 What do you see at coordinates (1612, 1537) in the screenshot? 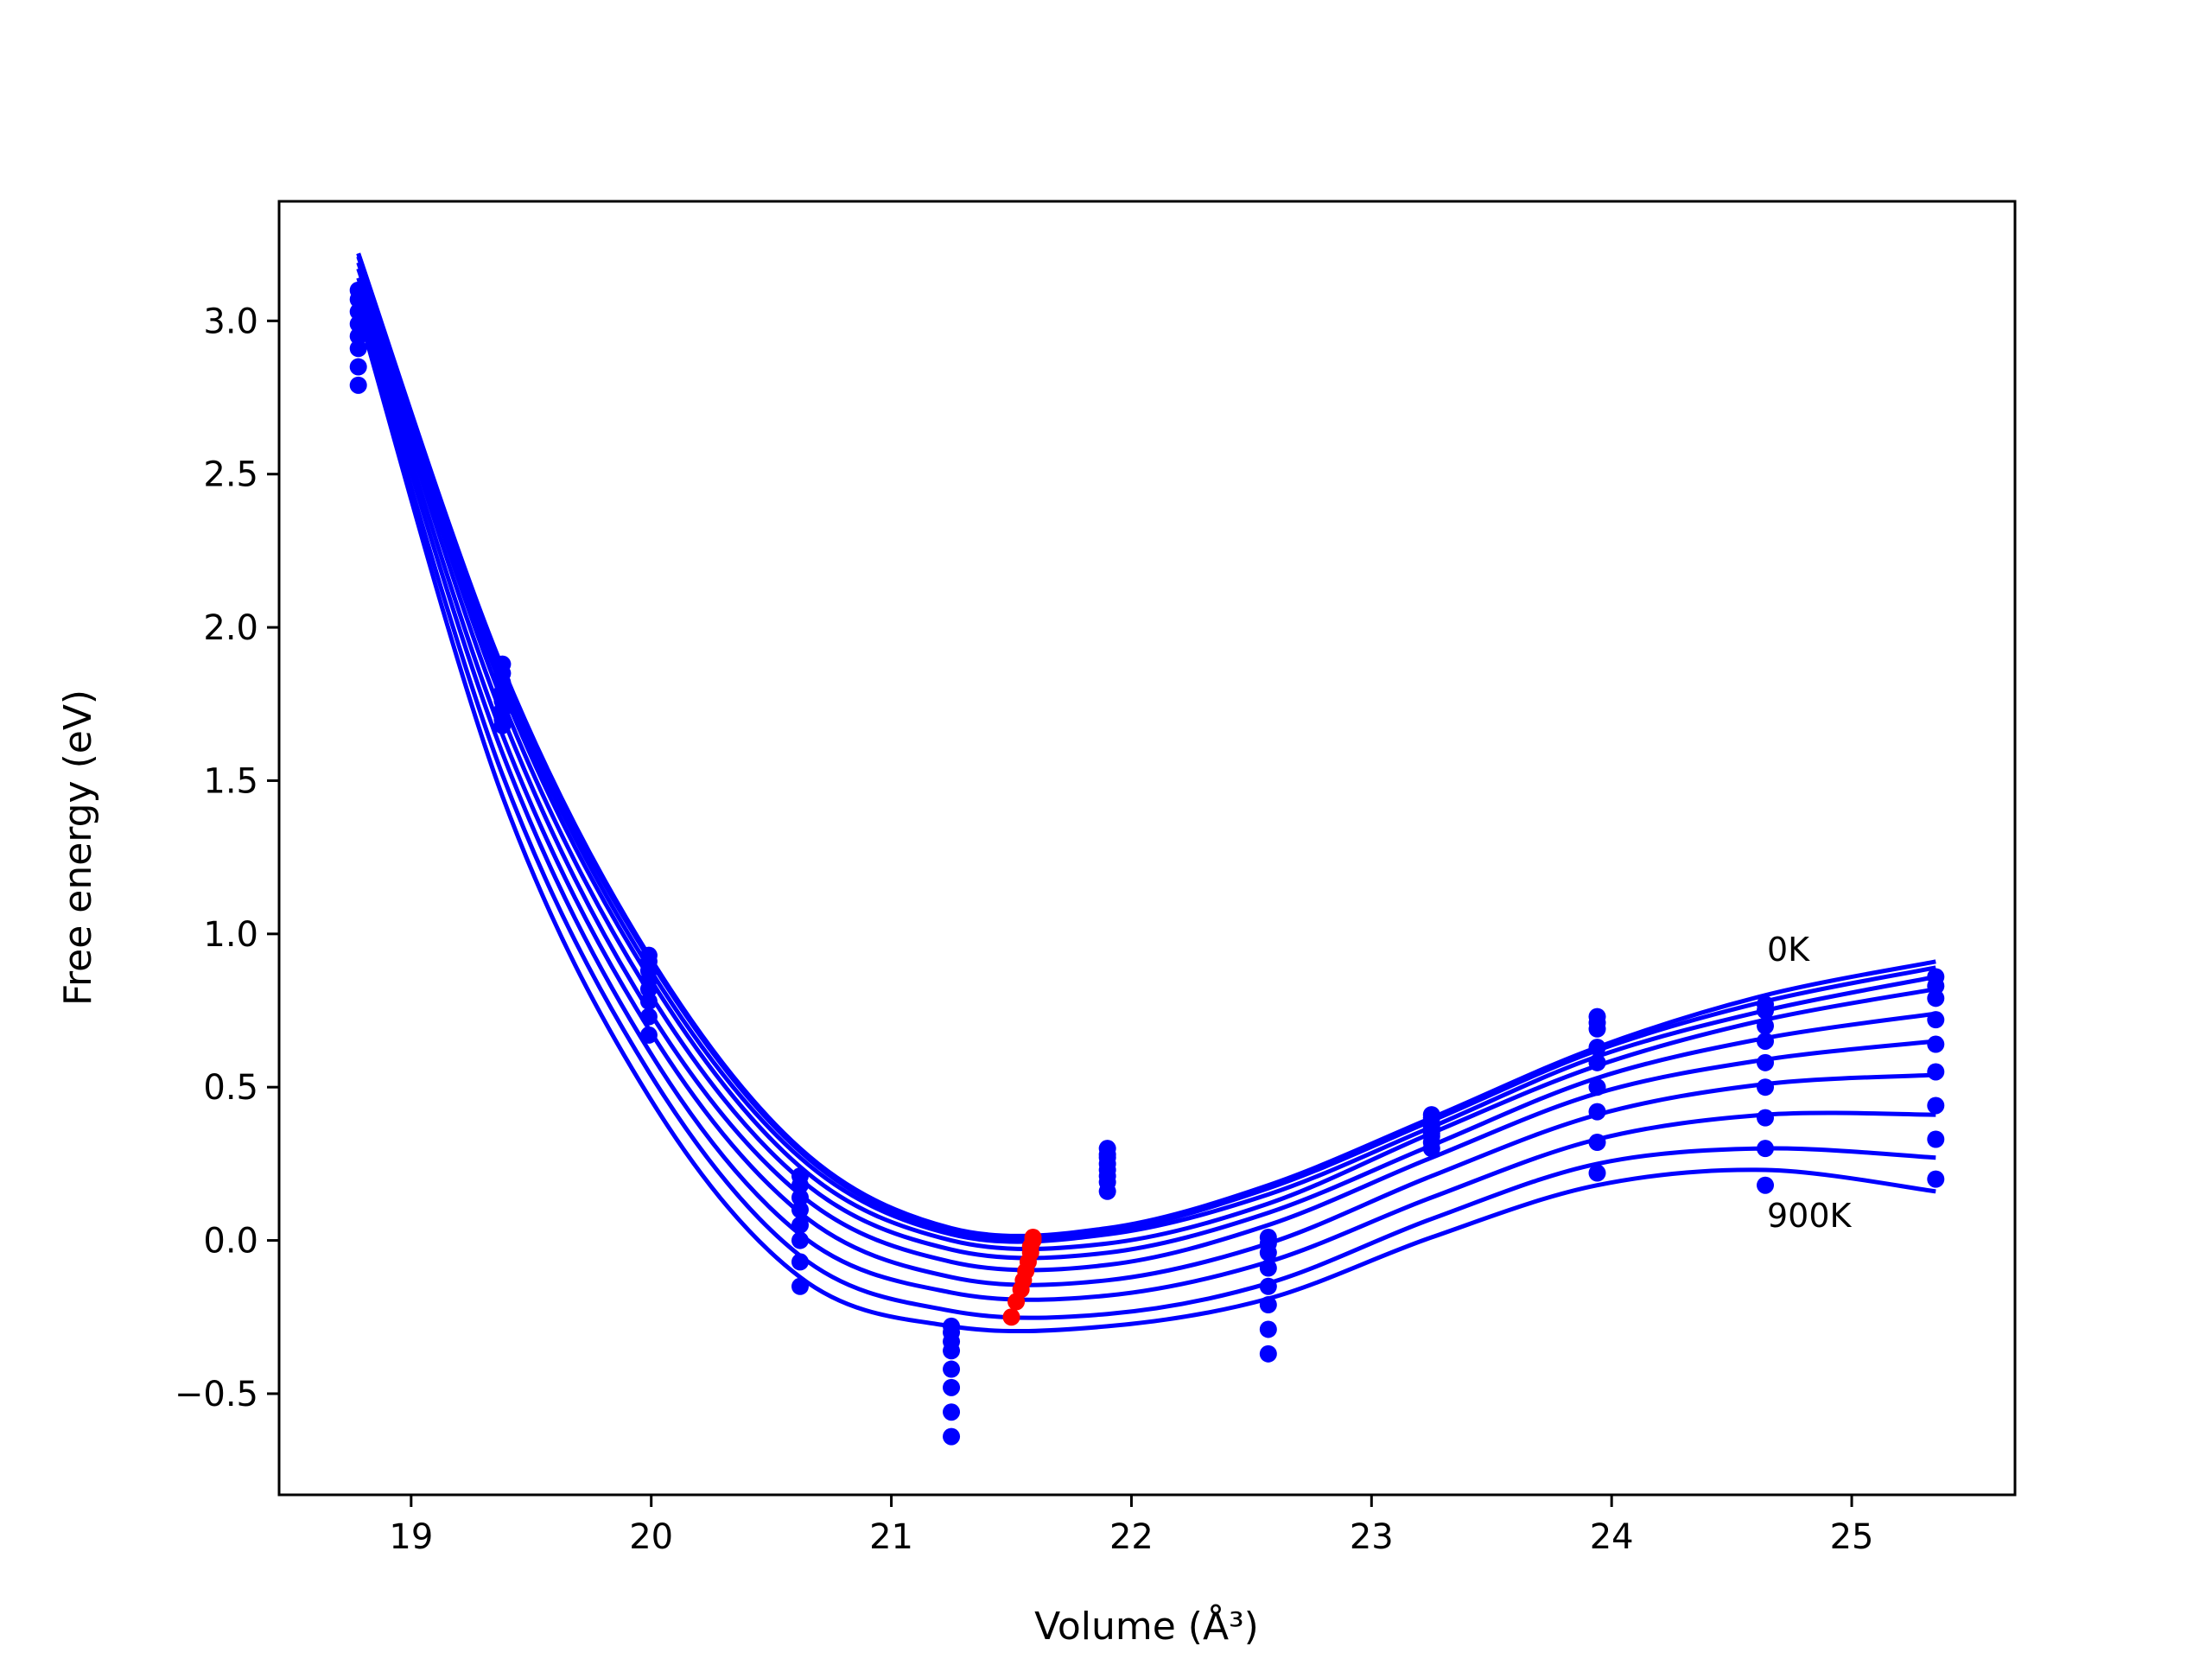
I see `x-tick-label: 24` at bounding box center [1612, 1537].